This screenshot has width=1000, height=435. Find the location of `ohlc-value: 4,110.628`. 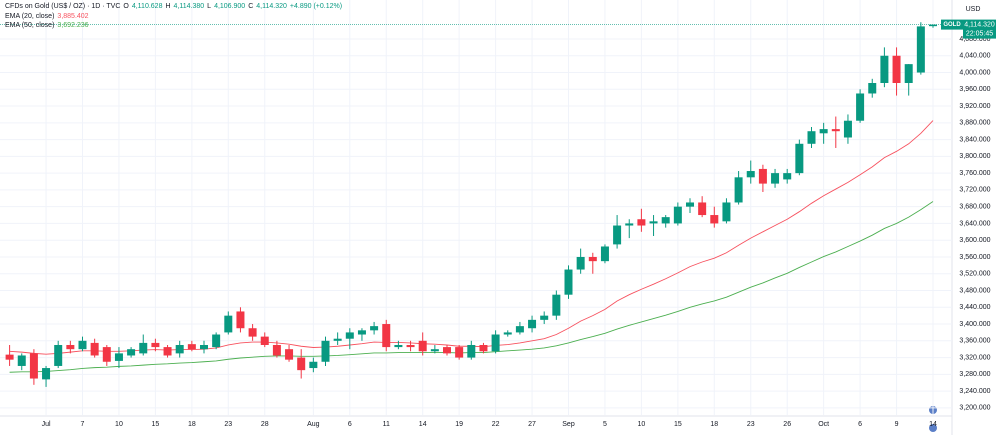

ohlc-value: 4,110.628 is located at coordinates (147, 6).